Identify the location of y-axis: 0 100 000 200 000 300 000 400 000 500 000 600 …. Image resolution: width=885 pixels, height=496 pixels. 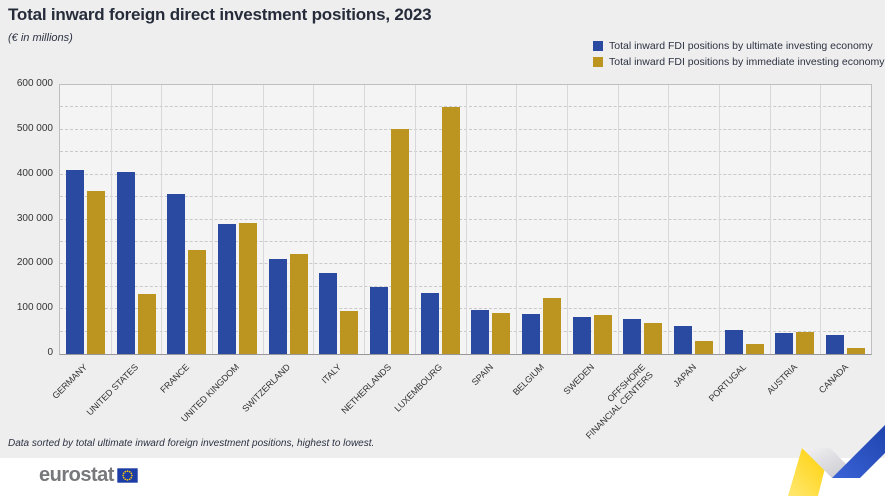
(26, 218).